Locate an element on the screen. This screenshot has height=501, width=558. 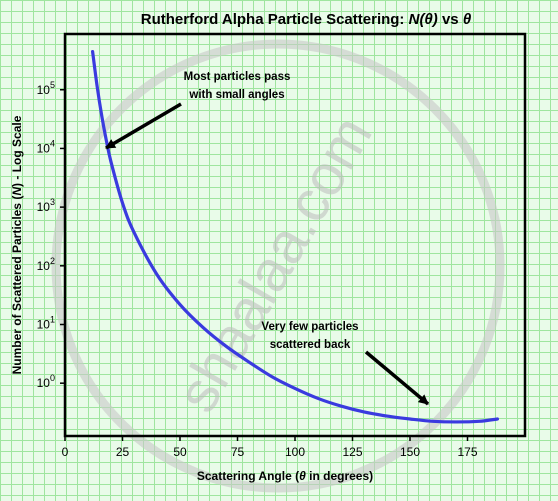
y-tick-label: 10¹ is located at coordinates (46, 322).